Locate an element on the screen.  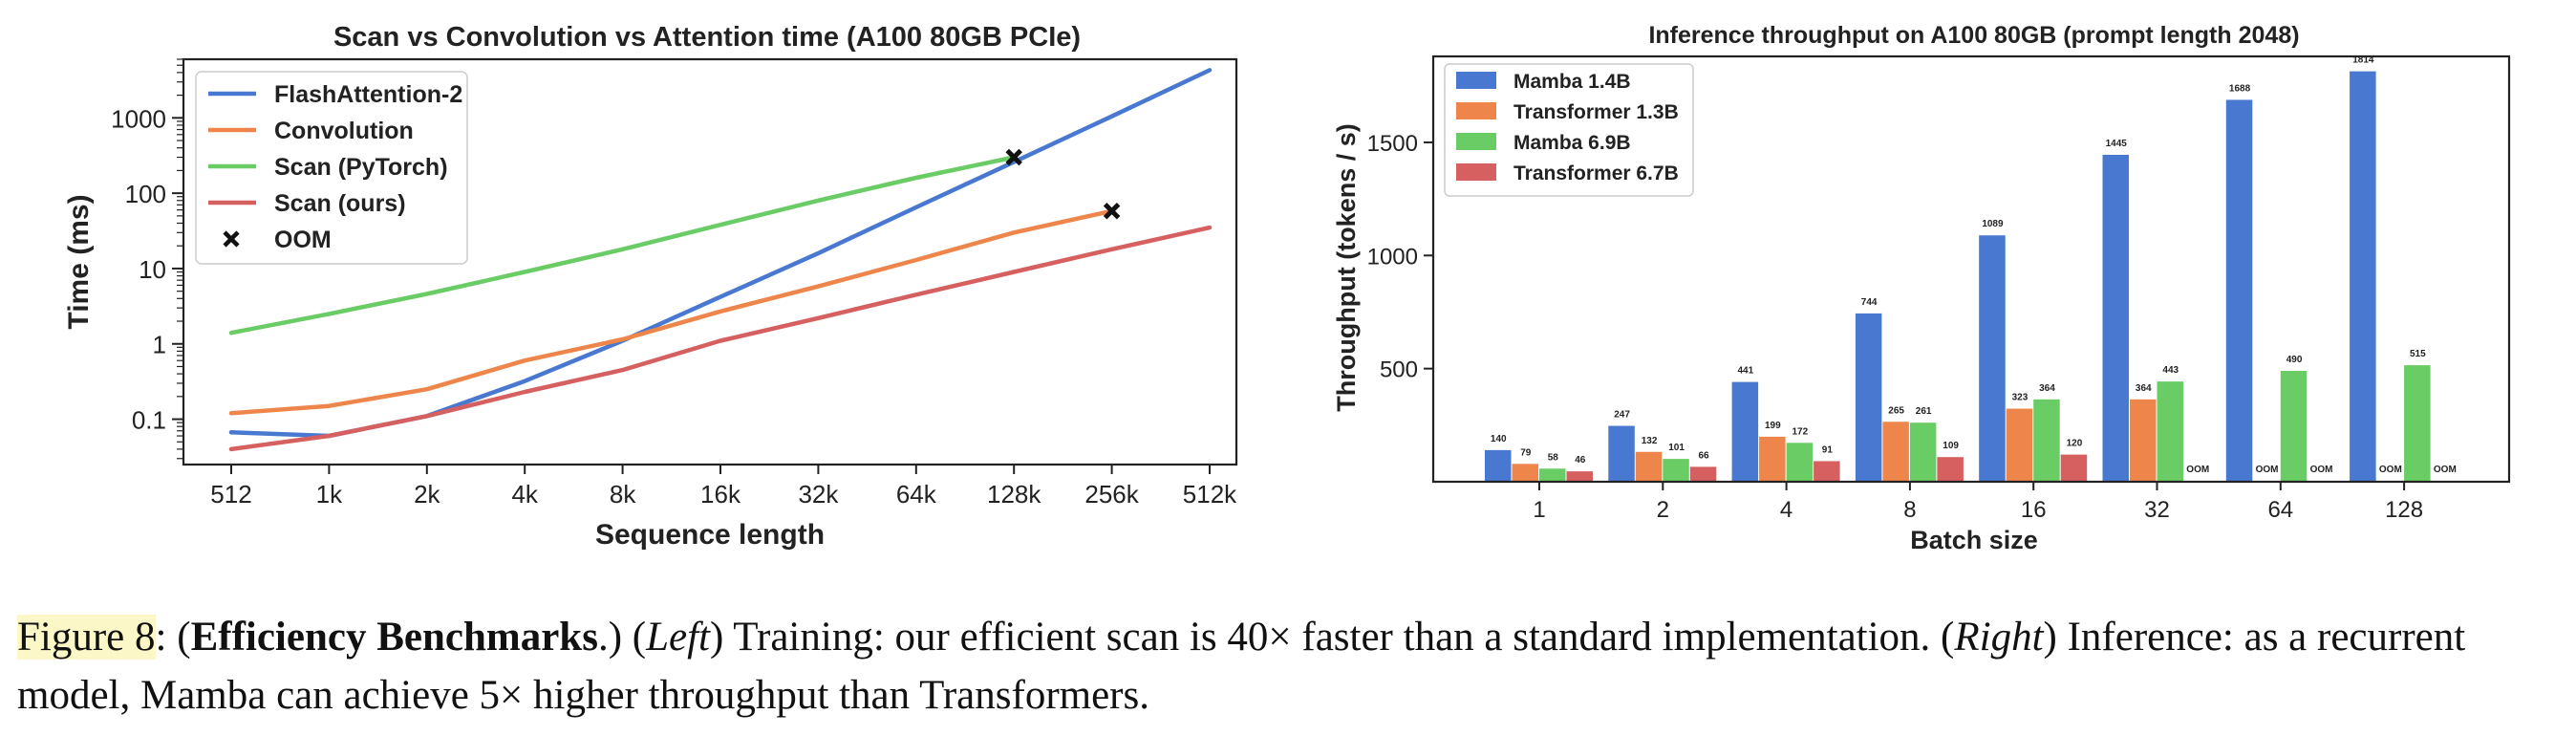
bar-value-label: 744 is located at coordinates (1869, 302).